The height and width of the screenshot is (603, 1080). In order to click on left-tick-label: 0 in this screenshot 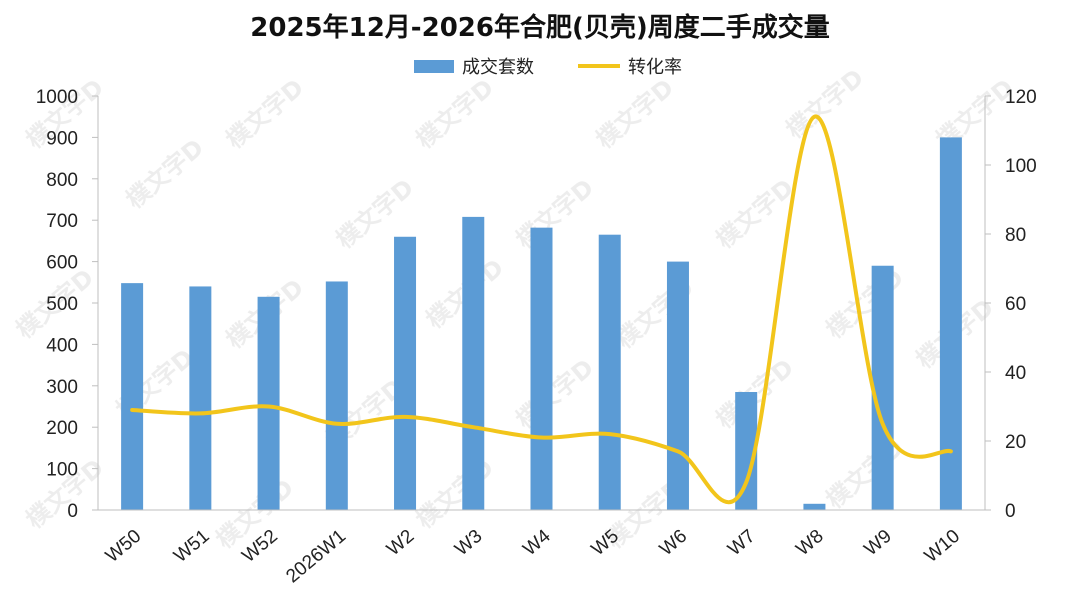, I will do `click(72, 511)`.